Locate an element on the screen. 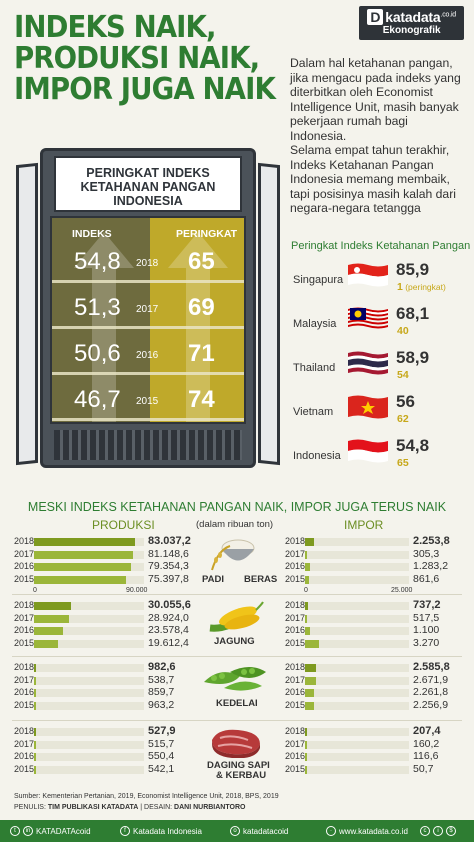 Image resolution: width=474 pixels, height=842 pixels. fridge-vent is located at coordinates (148, 445).